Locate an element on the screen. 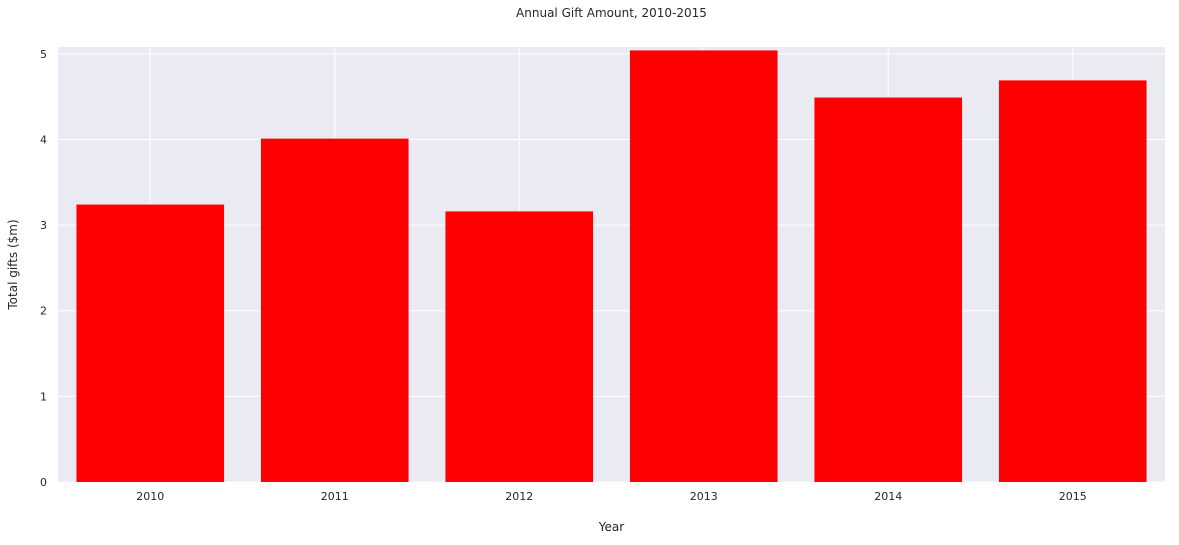  x-tick-label: 2011 is located at coordinates (335, 496).